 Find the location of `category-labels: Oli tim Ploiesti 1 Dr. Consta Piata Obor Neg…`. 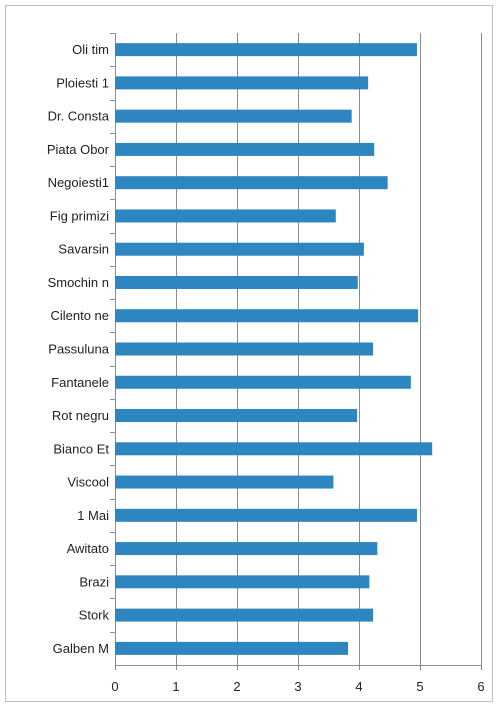

category-labels: Oli tim Ploiesti 1 Dr. Consta Piata Obor Neg… is located at coordinates (78, 349).